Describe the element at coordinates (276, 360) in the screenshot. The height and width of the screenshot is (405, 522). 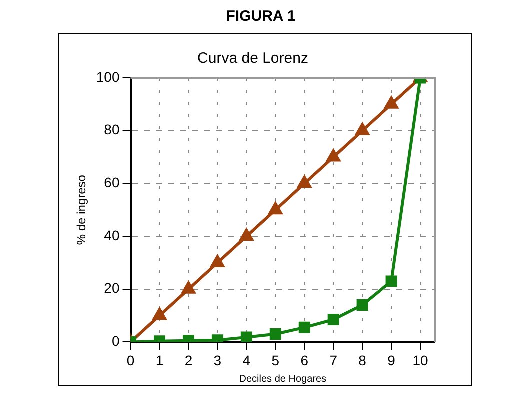
I see `x-tick-label: 5` at that location.